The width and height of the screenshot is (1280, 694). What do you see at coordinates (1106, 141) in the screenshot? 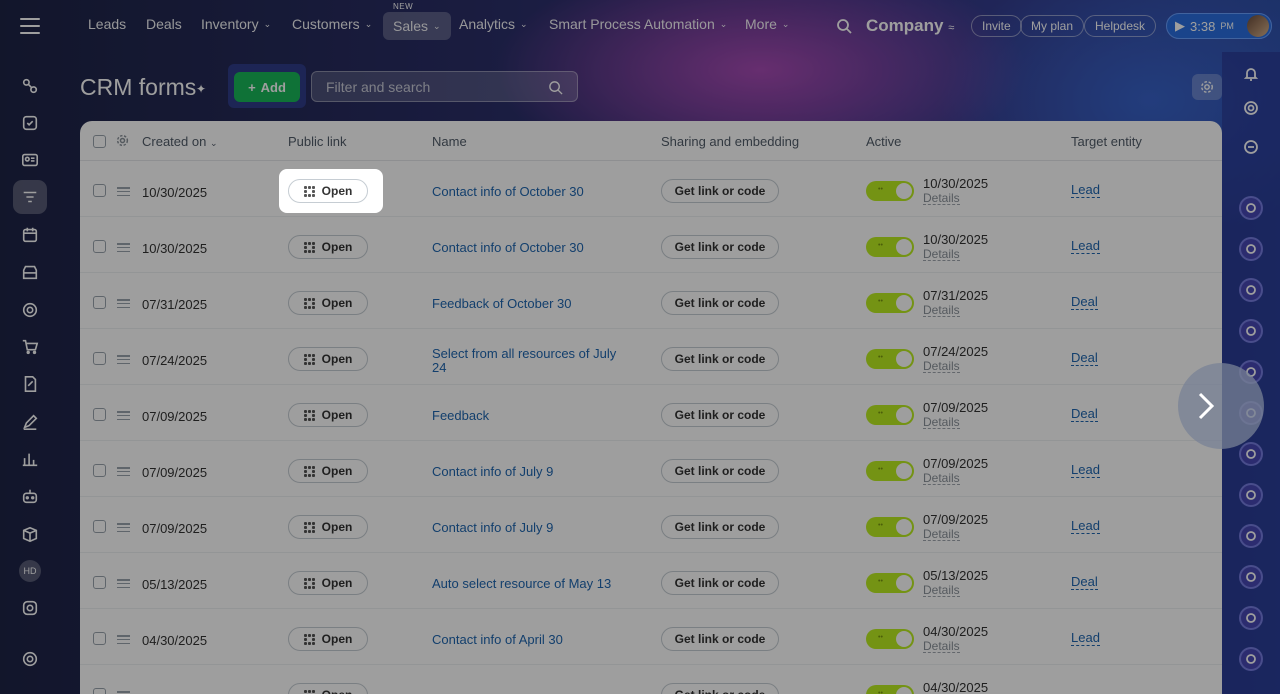
I see `column-target-entity: Target entity` at bounding box center [1106, 141].